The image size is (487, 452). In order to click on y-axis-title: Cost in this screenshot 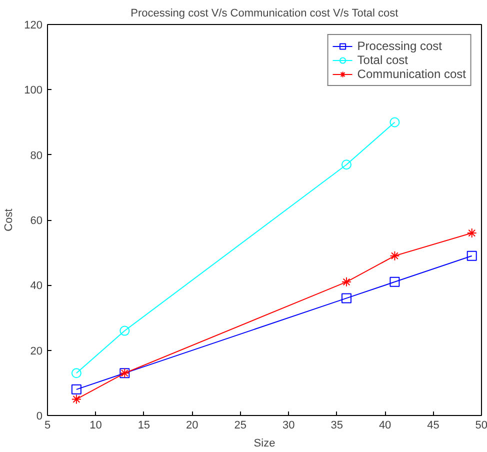, I will do `click(9, 220)`.